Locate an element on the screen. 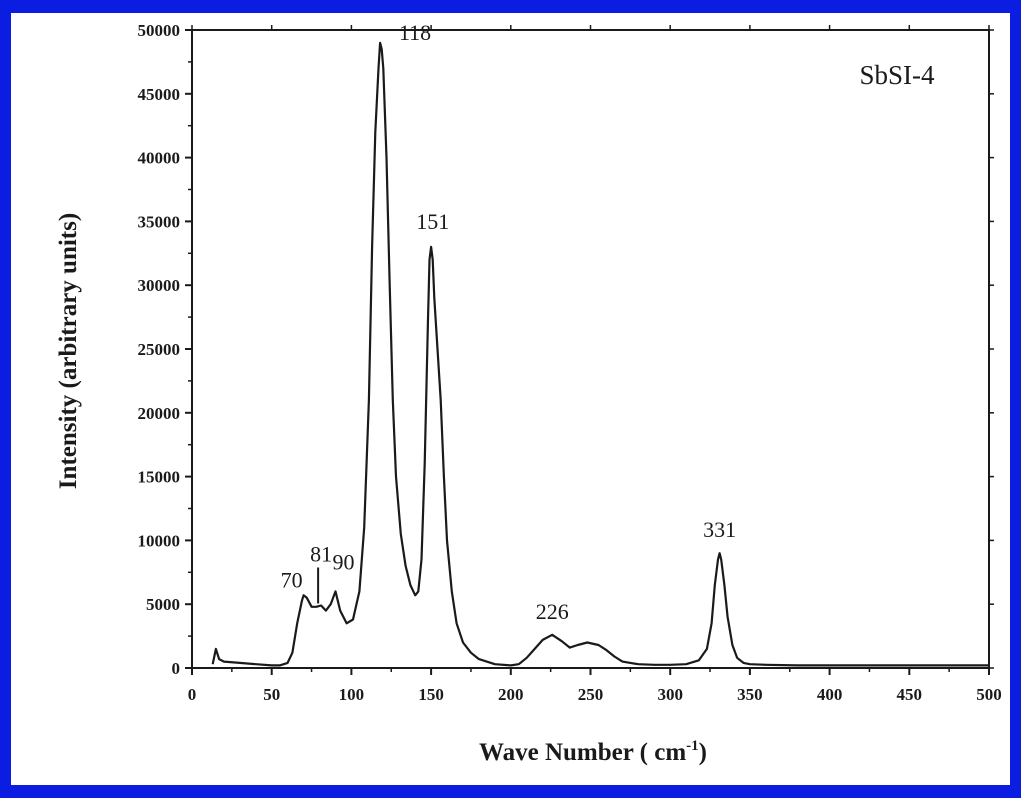 The image size is (1021, 798). y-tick-label: 20000 is located at coordinates (159, 413).